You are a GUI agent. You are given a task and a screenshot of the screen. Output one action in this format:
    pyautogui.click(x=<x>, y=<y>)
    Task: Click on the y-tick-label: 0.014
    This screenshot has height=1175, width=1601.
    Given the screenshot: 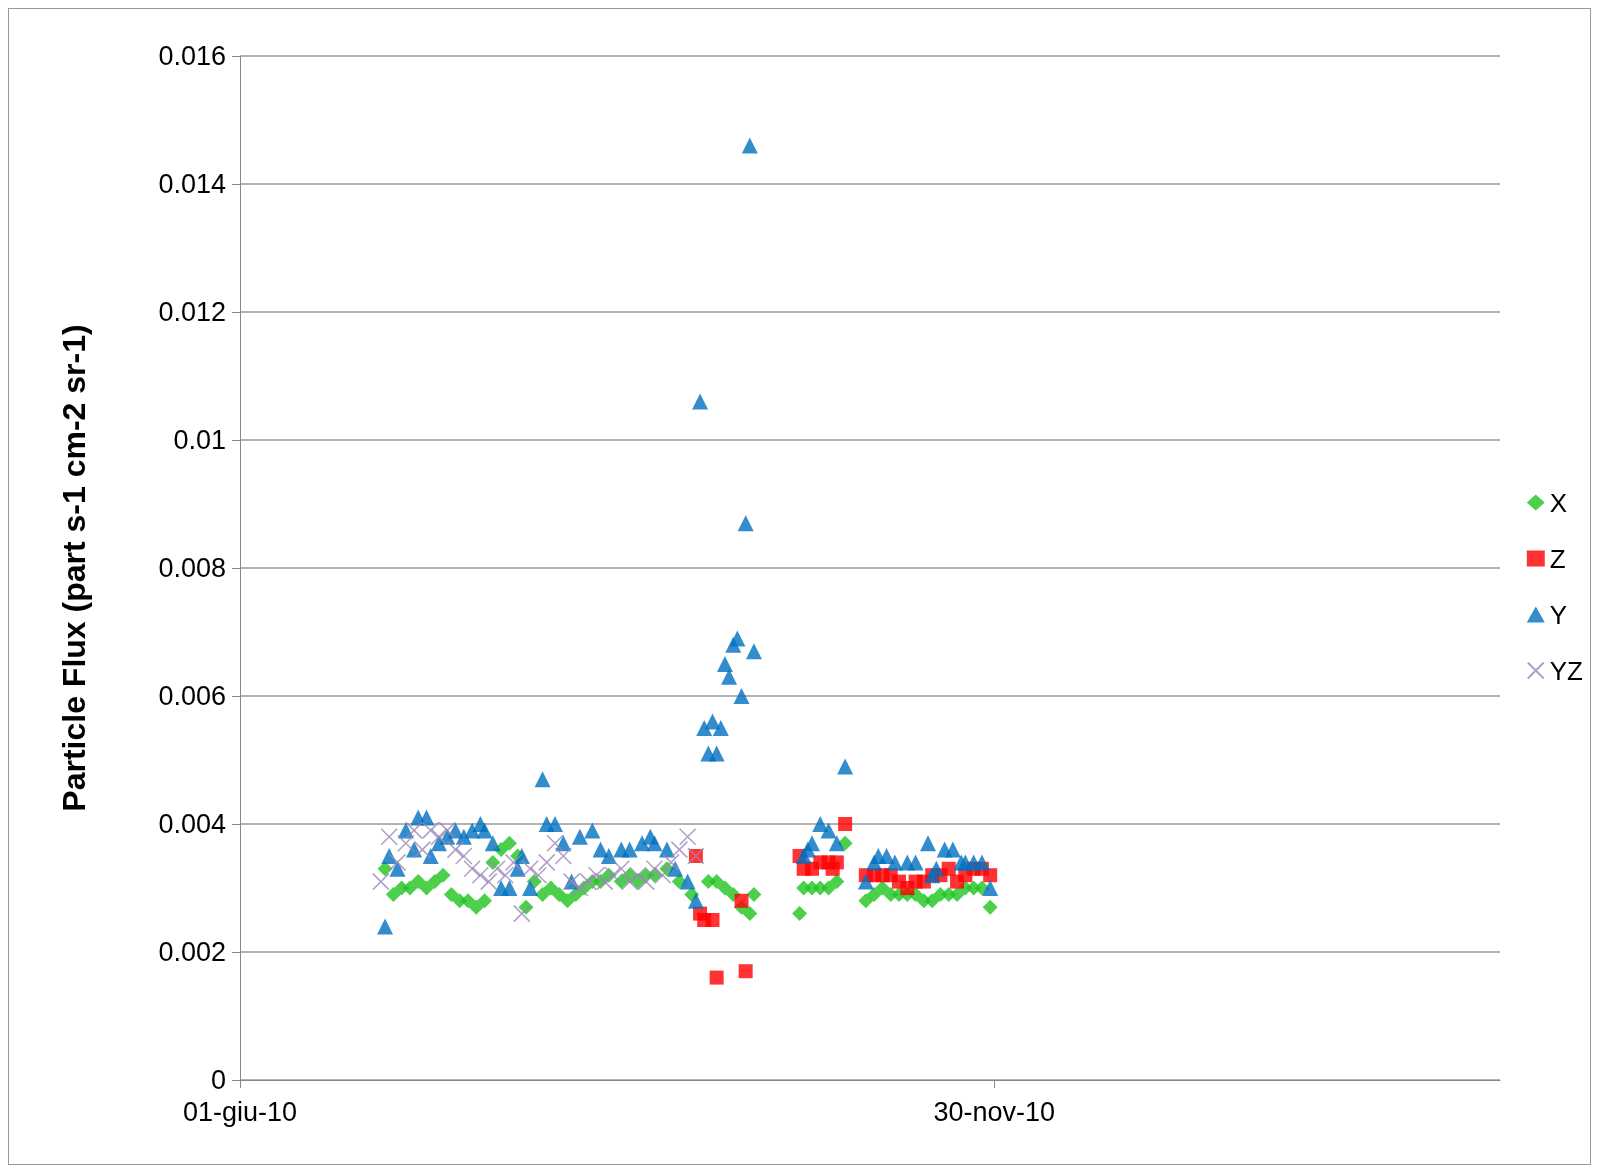 What is the action you would take?
    pyautogui.click(x=192, y=184)
    